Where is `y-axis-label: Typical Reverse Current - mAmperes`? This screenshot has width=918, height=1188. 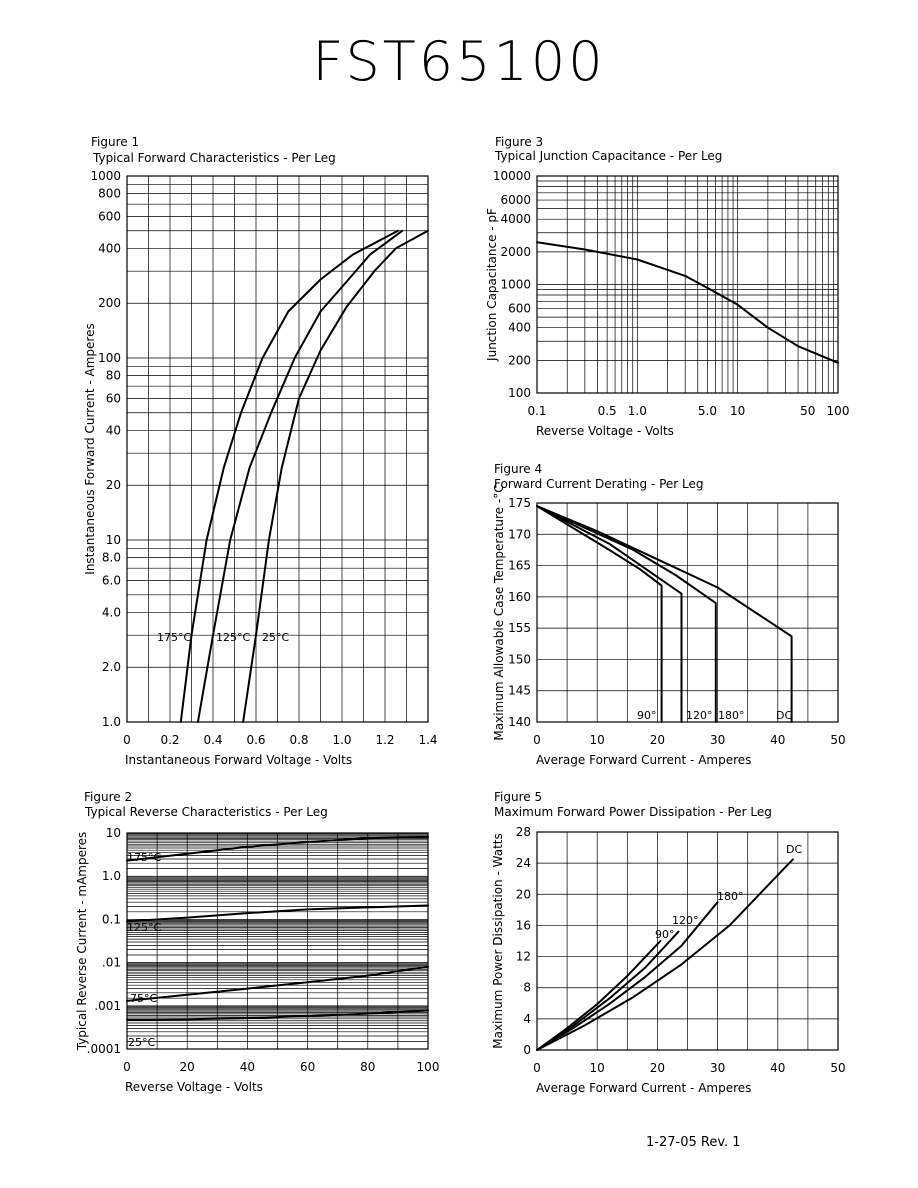
y-axis-label: Typical Reverse Current - mAmperes is located at coordinates (82, 942).